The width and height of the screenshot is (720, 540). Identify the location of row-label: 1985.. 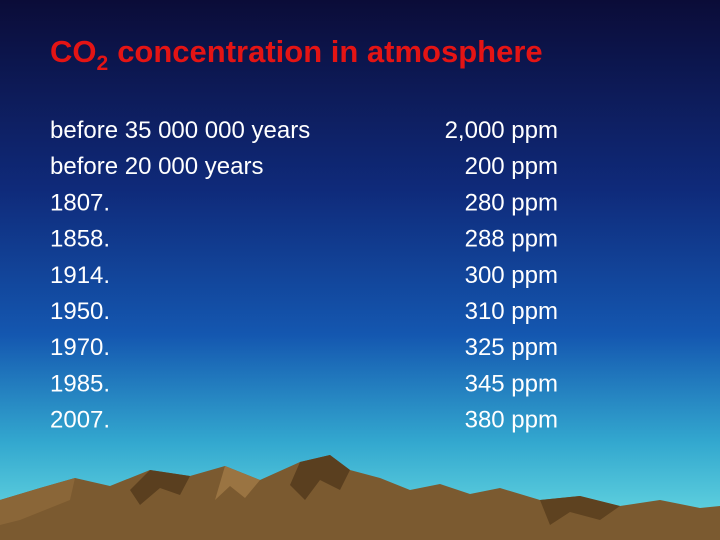
(80, 383).